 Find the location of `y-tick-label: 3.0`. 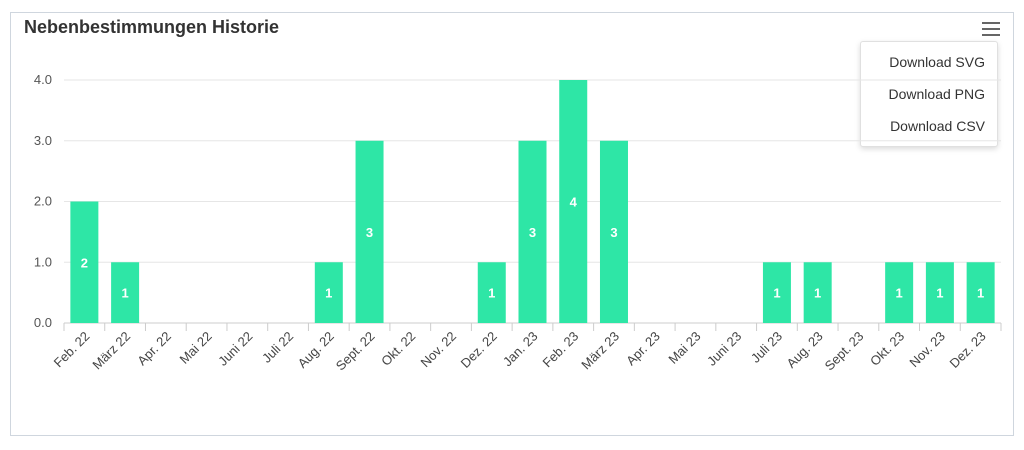

y-tick-label: 3.0 is located at coordinates (43, 140).